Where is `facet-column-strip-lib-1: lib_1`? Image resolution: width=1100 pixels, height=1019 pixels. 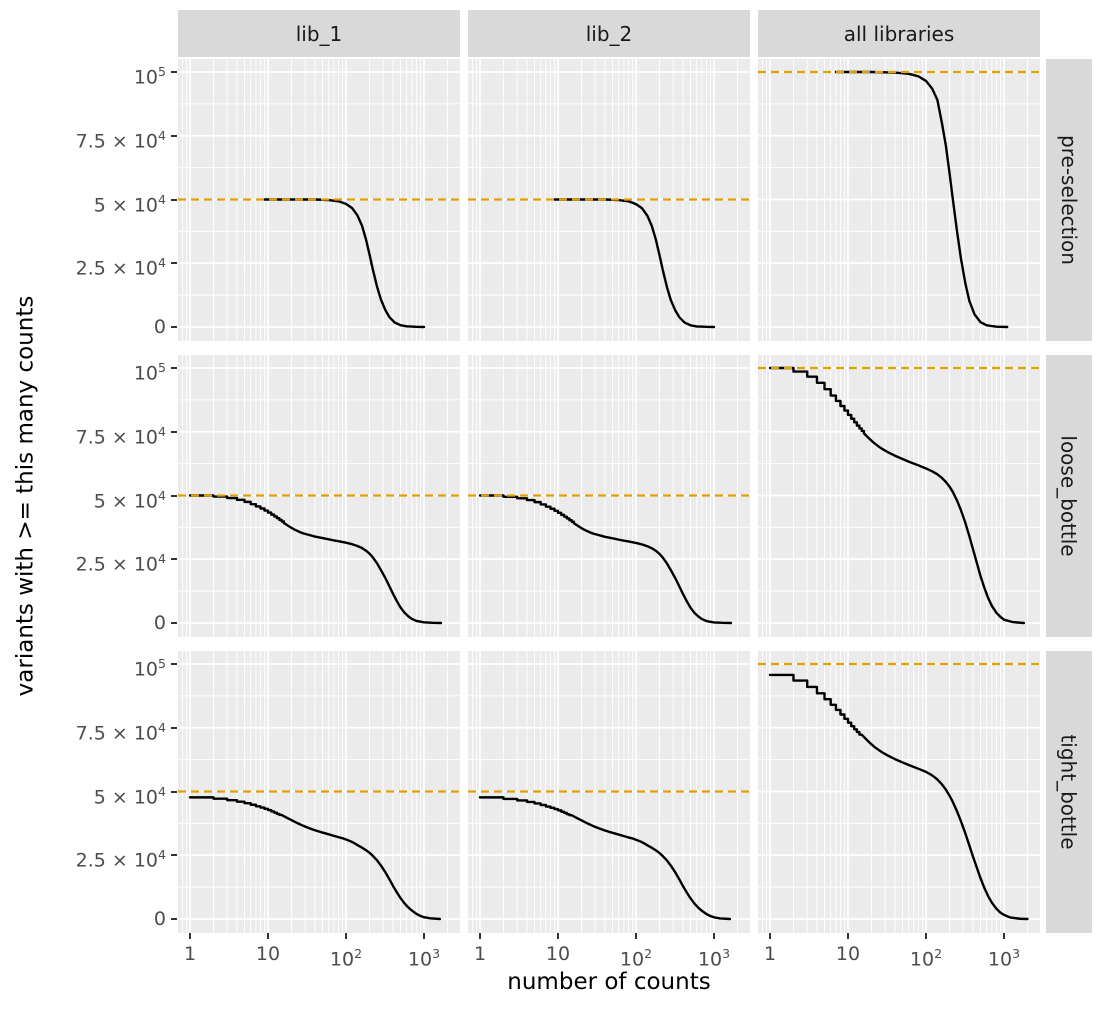 facet-column-strip-lib-1: lib_1 is located at coordinates (319, 33).